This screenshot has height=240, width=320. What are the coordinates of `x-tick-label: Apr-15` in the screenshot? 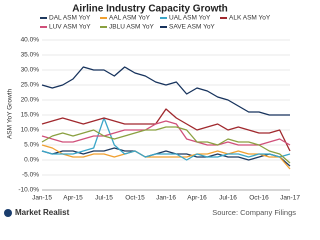 It's located at (73, 198).